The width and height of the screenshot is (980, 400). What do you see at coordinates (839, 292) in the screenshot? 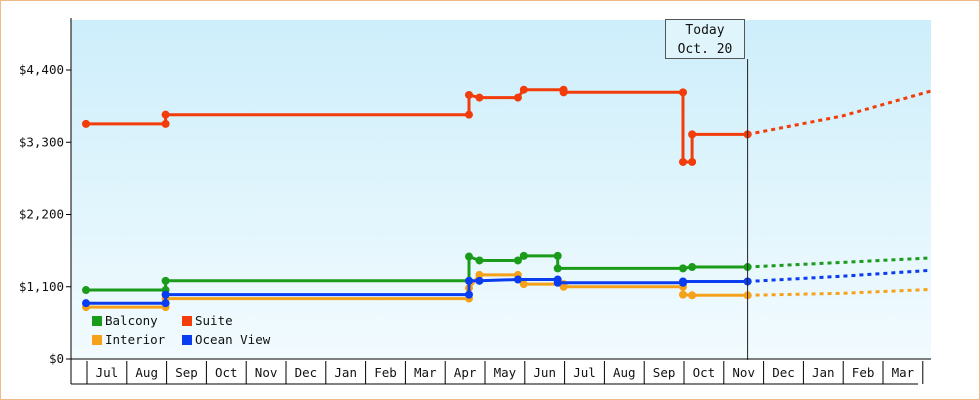
I see `series-projection-interior` at bounding box center [839, 292].